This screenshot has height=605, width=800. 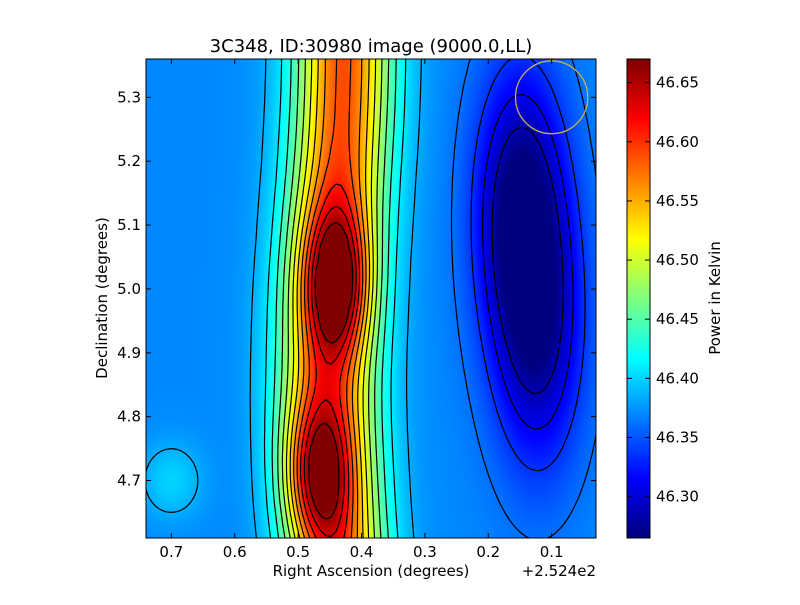 What do you see at coordinates (129, 161) in the screenshot?
I see `y-tick-label: 5.2` at bounding box center [129, 161].